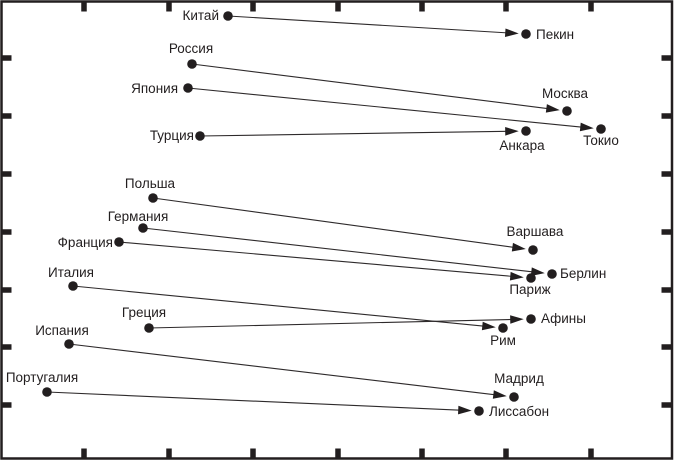 Image resolution: width=675 pixels, height=463 pixels. What do you see at coordinates (503, 340) in the screenshot?
I see `capital-label: Рим` at bounding box center [503, 340].